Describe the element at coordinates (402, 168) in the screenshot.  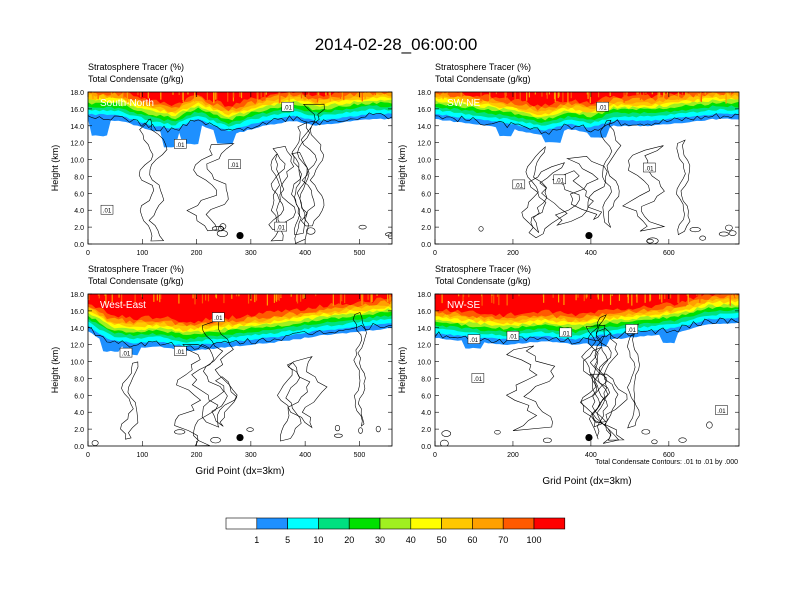
I see `y-axis-label: Height (km)` at that location.